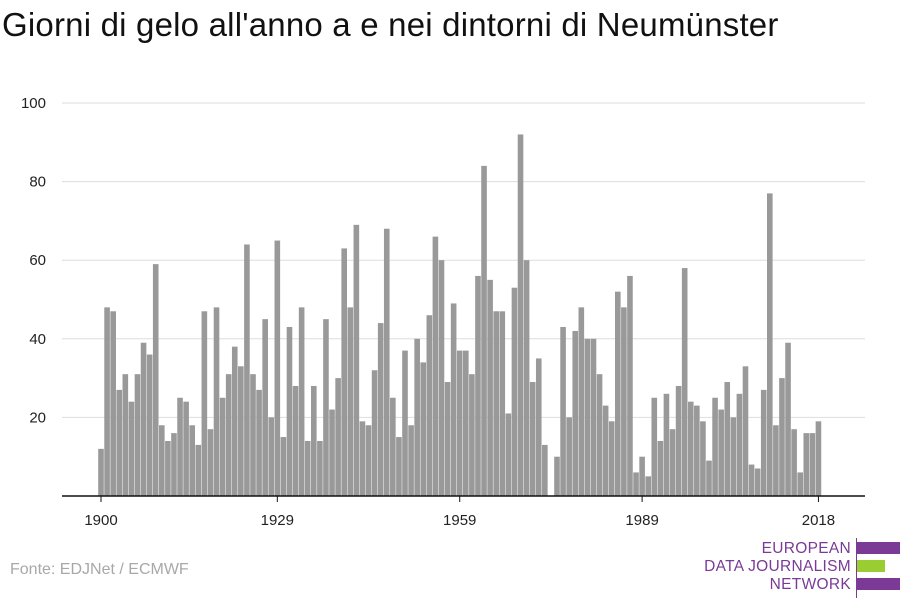  What do you see at coordinates (751, 480) in the screenshot?
I see `bar-2007` at bounding box center [751, 480].